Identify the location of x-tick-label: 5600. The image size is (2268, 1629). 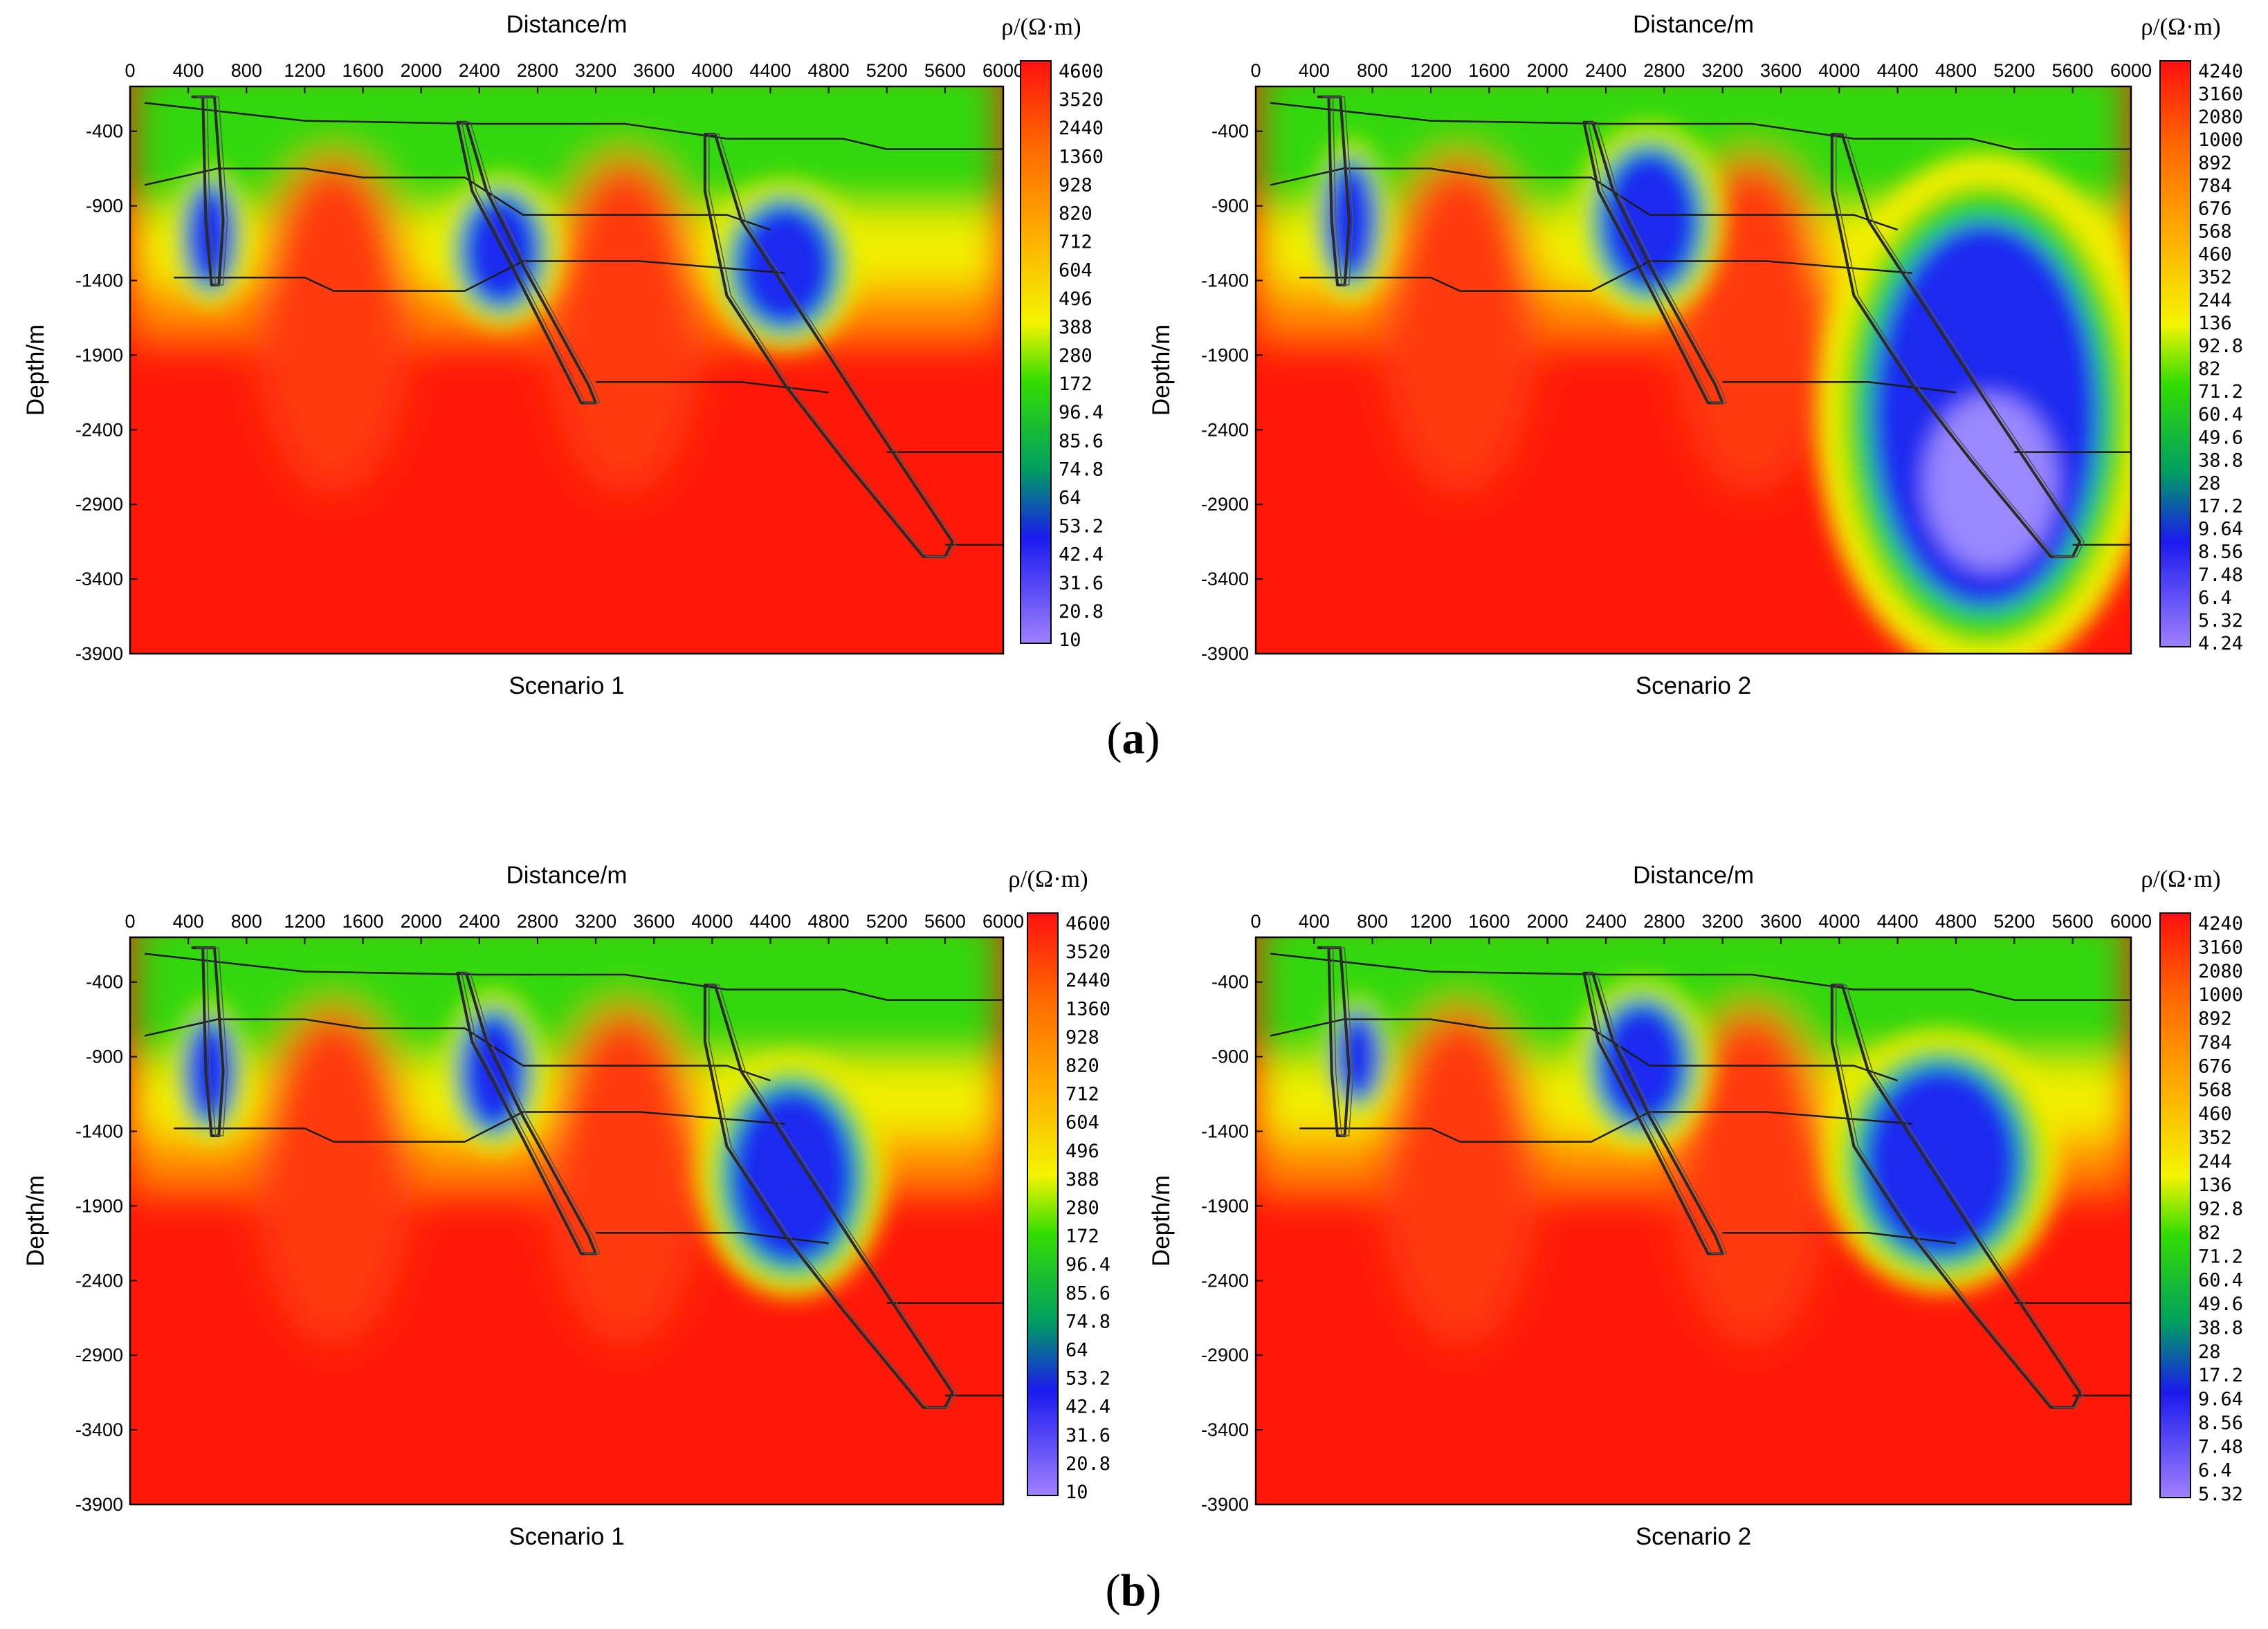
(2073, 70).